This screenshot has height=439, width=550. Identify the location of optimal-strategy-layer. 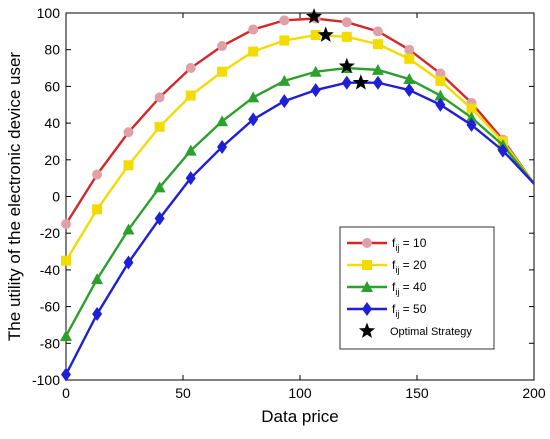
(337, 49).